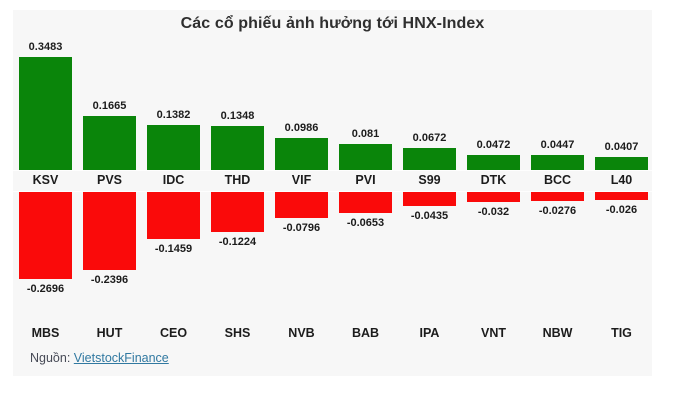  I want to click on bar-negative-CEO, so click(173, 215).